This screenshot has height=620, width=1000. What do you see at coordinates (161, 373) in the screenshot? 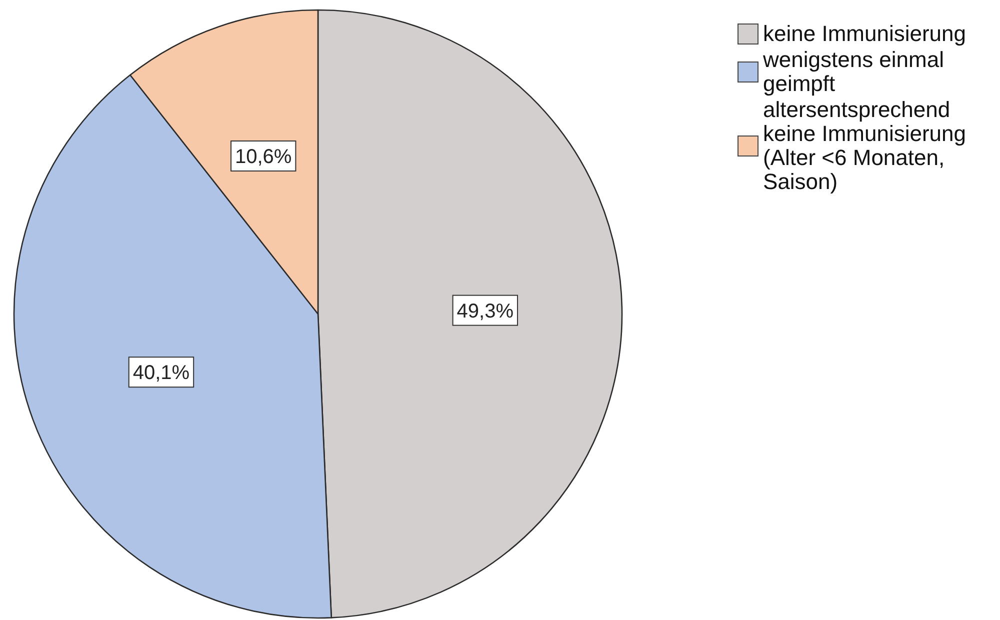
I see `data-label: 40,1%` at bounding box center [161, 373].